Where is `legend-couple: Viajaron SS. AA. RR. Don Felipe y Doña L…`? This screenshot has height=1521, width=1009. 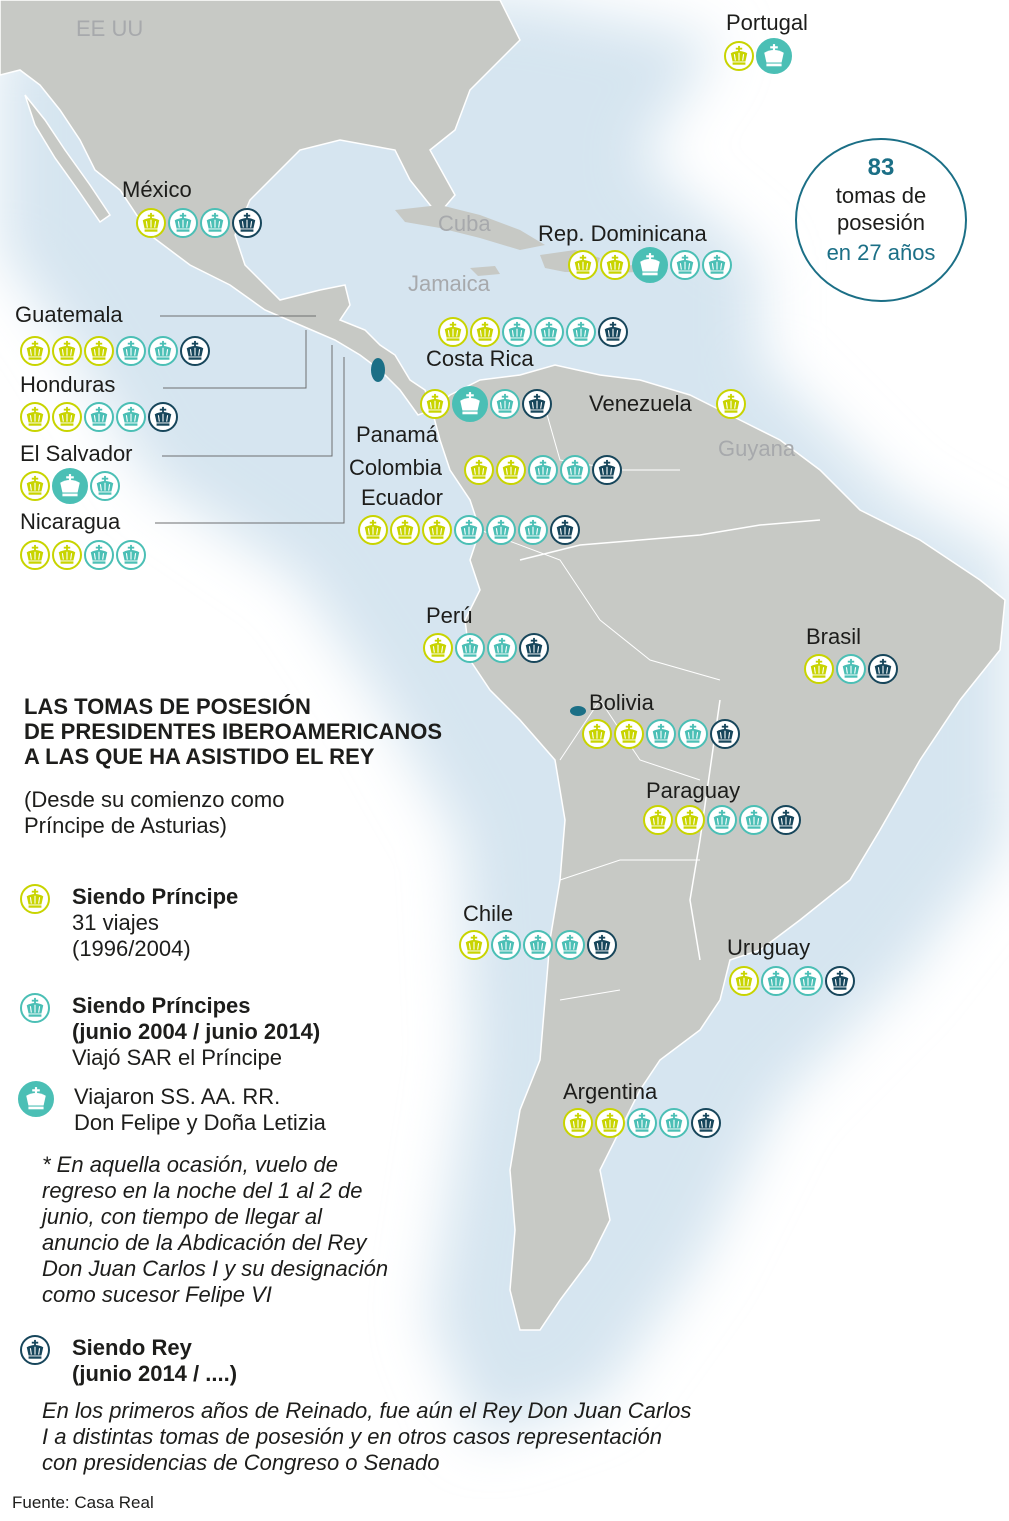 legend-couple: Viajaron SS. AA. RR. Don Felipe y Doña L… is located at coordinates (172, 1108).